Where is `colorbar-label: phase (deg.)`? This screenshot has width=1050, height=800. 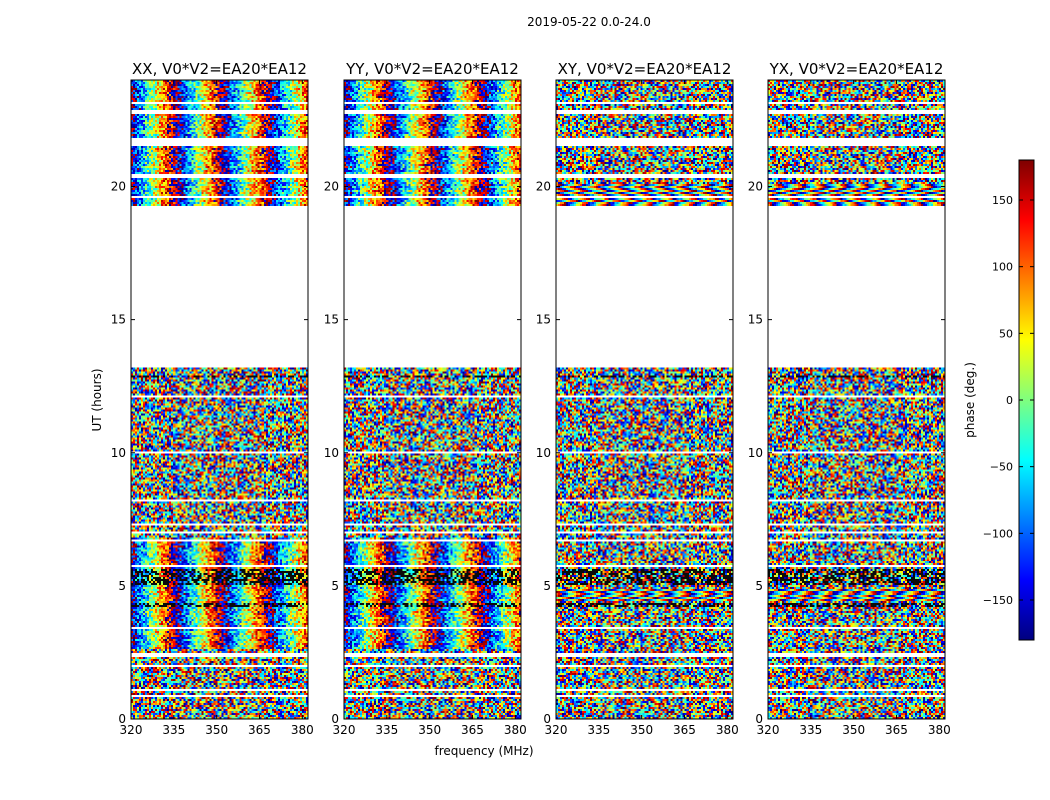 colorbar-label: phase (deg.) is located at coordinates (970, 400).